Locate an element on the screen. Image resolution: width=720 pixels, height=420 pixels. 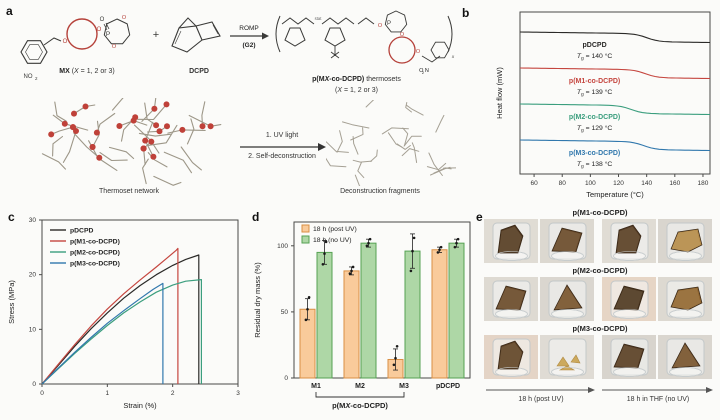
thermoset-network-drawing is located at coordinates (131, 142).